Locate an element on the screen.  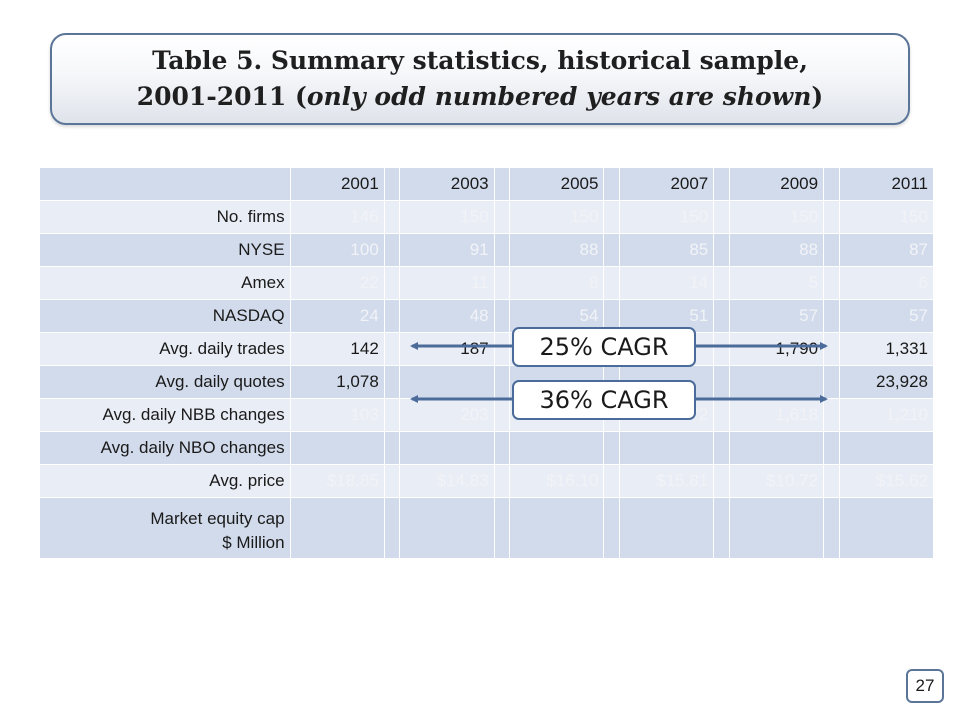
row-label: Avg. daily quotes is located at coordinates (165, 382).